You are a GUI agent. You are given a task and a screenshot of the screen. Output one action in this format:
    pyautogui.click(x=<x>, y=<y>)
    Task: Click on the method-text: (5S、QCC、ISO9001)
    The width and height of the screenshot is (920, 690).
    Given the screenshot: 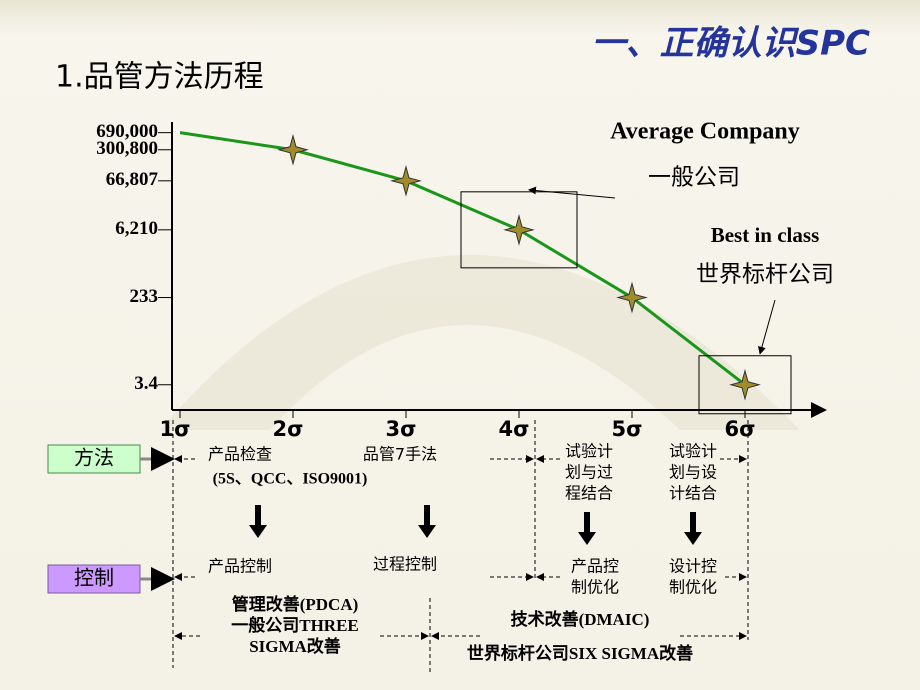 What is the action you would take?
    pyautogui.click(x=290, y=479)
    